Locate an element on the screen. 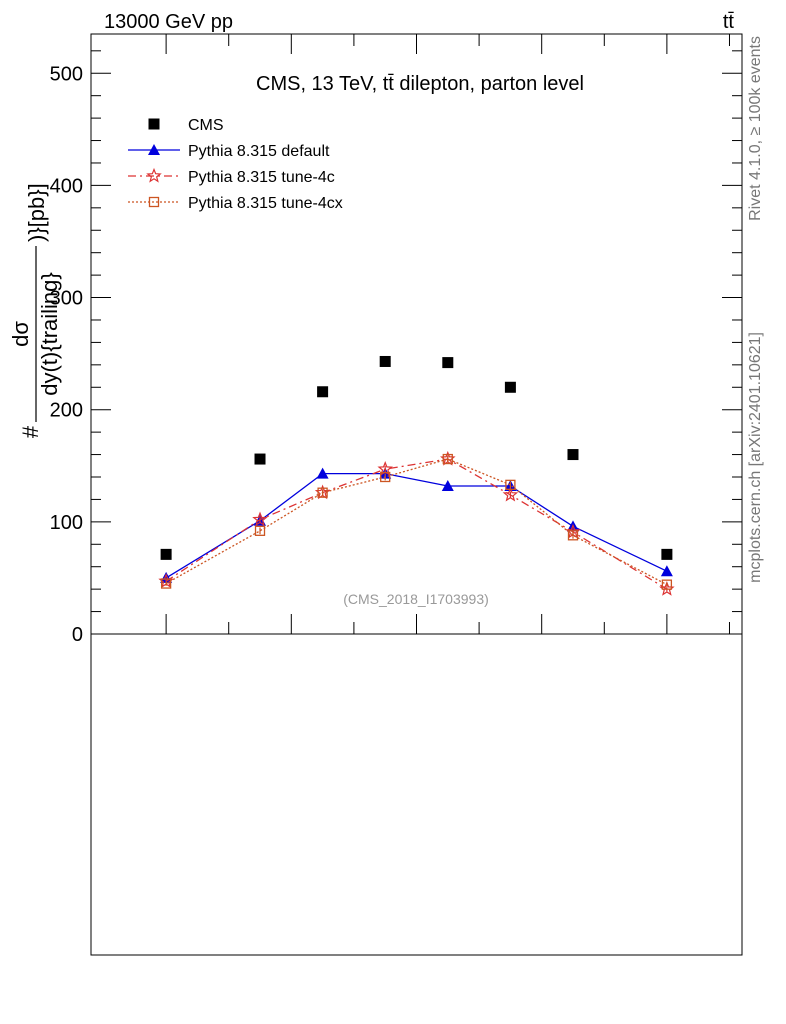 This screenshot has height=1024, width=786. y-label-prefix: # is located at coordinates (30, 431).